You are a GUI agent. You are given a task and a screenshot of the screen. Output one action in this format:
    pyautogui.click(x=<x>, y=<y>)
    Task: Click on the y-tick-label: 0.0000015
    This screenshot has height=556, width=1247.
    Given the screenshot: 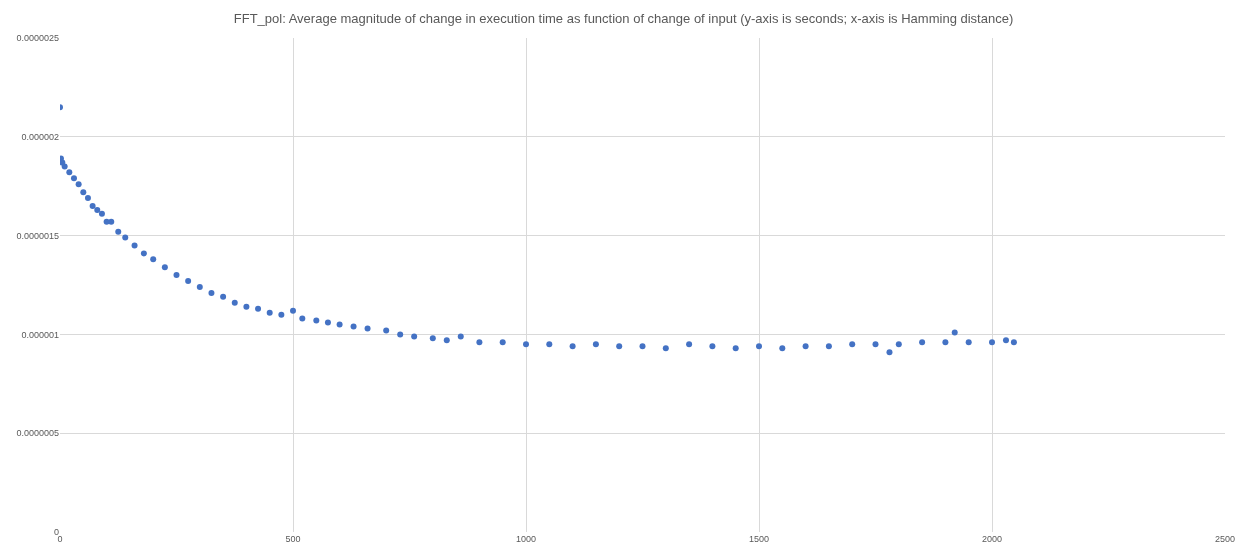 What is the action you would take?
    pyautogui.click(x=37, y=235)
    